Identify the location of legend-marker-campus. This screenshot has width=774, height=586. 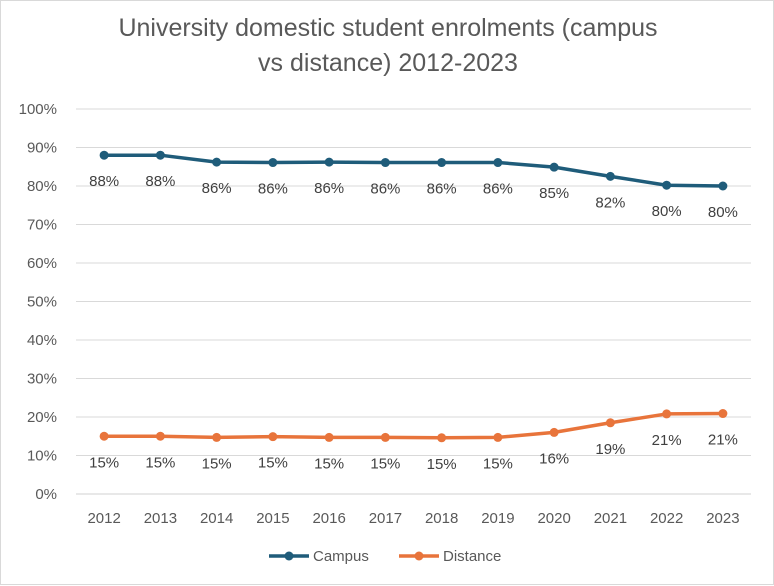
(289, 556).